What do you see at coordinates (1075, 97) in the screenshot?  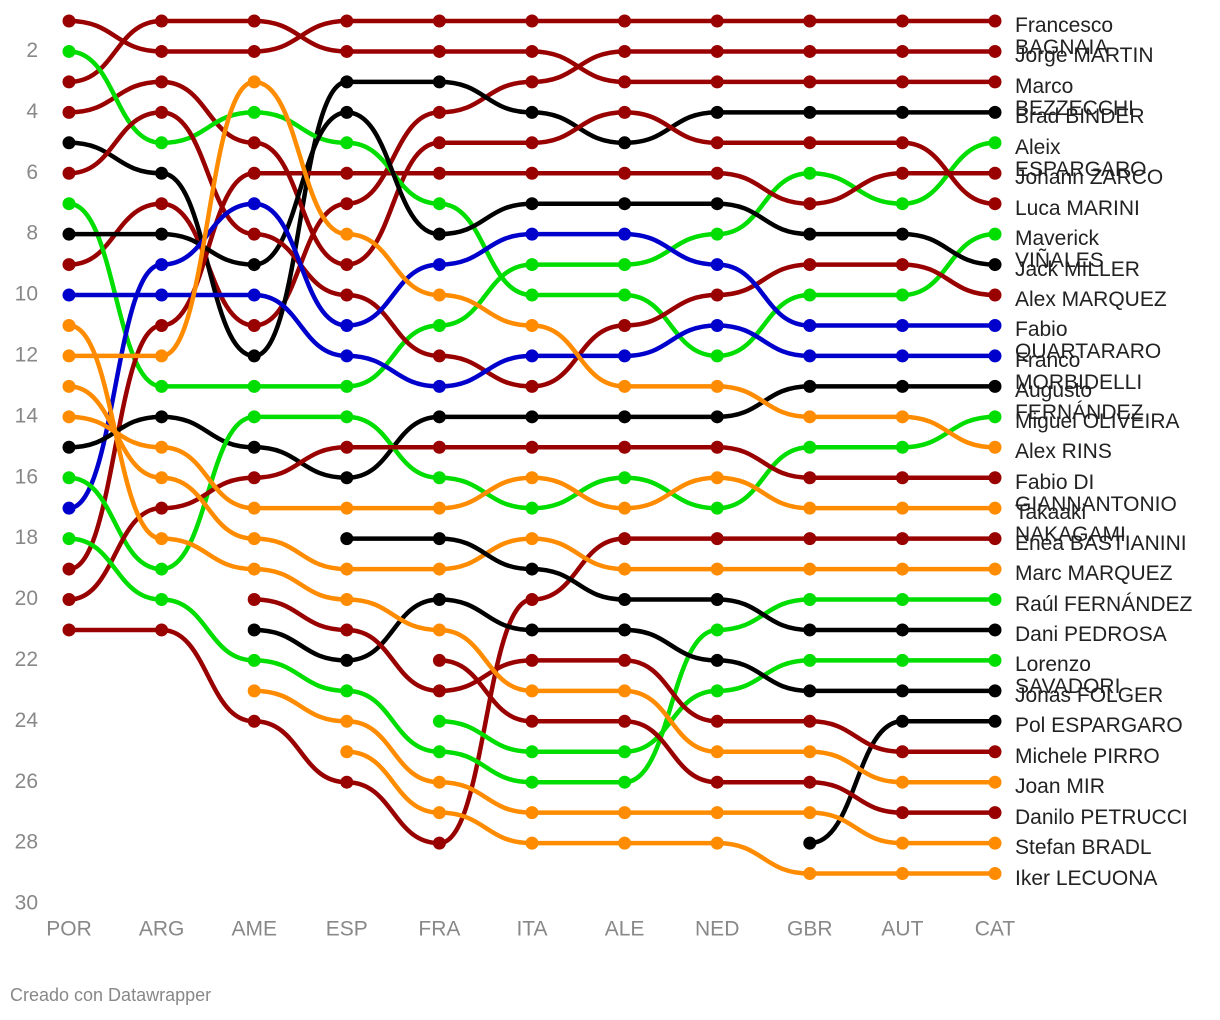 I see `series-label: Marco BEZZECCHI` at bounding box center [1075, 97].